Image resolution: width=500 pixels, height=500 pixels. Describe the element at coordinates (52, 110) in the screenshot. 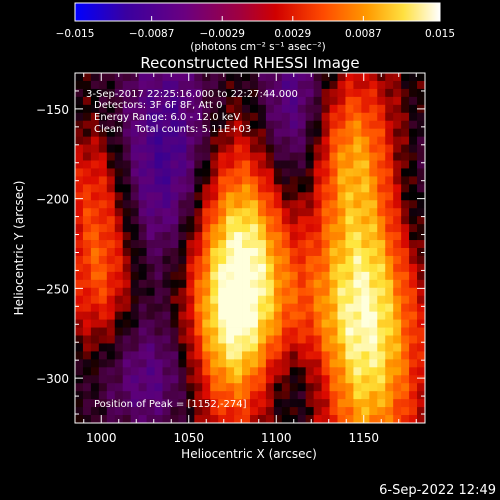

I see `y-tick-label: −150` at that location.